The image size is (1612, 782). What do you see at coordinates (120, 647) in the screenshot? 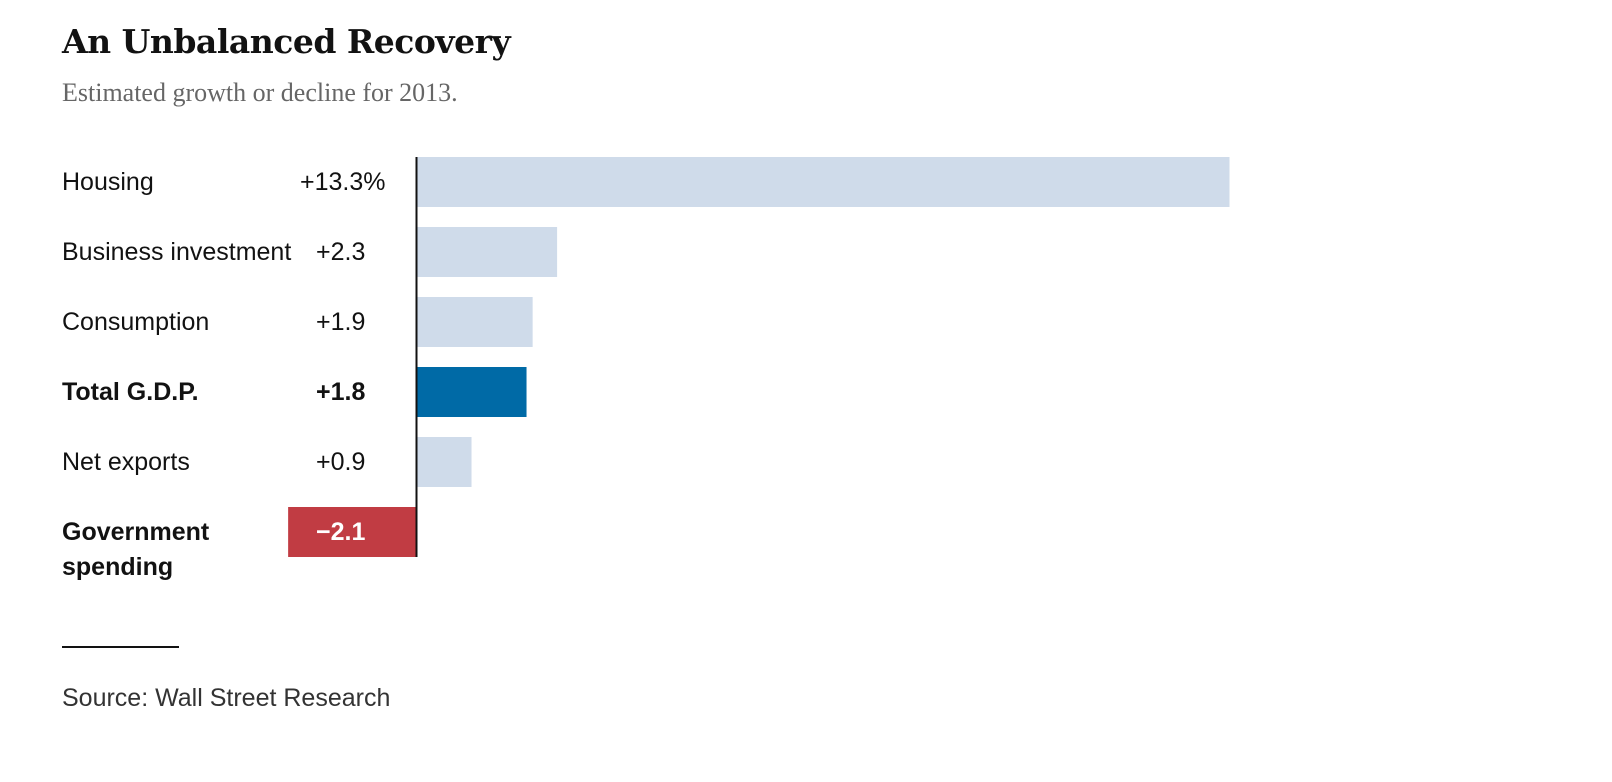
I see `source-divider` at bounding box center [120, 647].